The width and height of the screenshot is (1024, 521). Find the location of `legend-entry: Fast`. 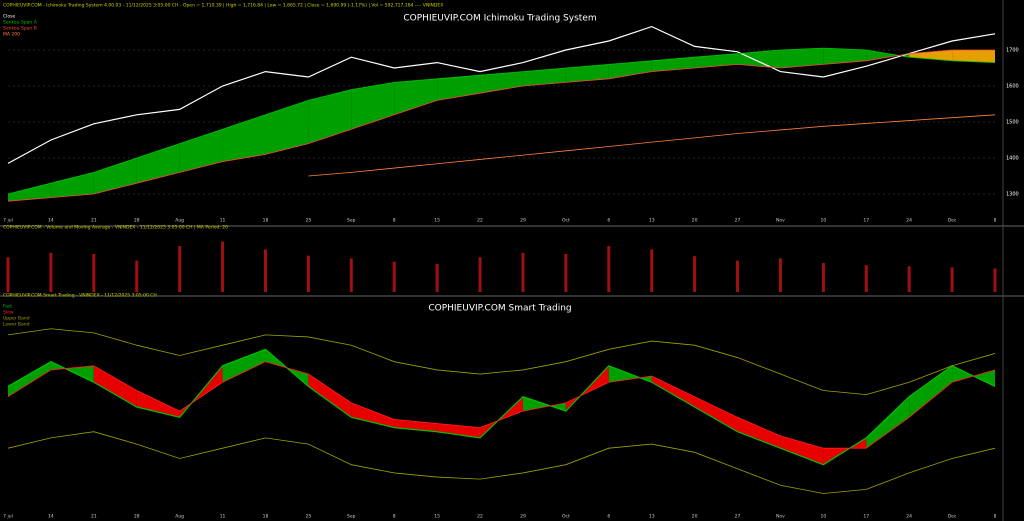

legend-entry: Fast is located at coordinates (7, 307).